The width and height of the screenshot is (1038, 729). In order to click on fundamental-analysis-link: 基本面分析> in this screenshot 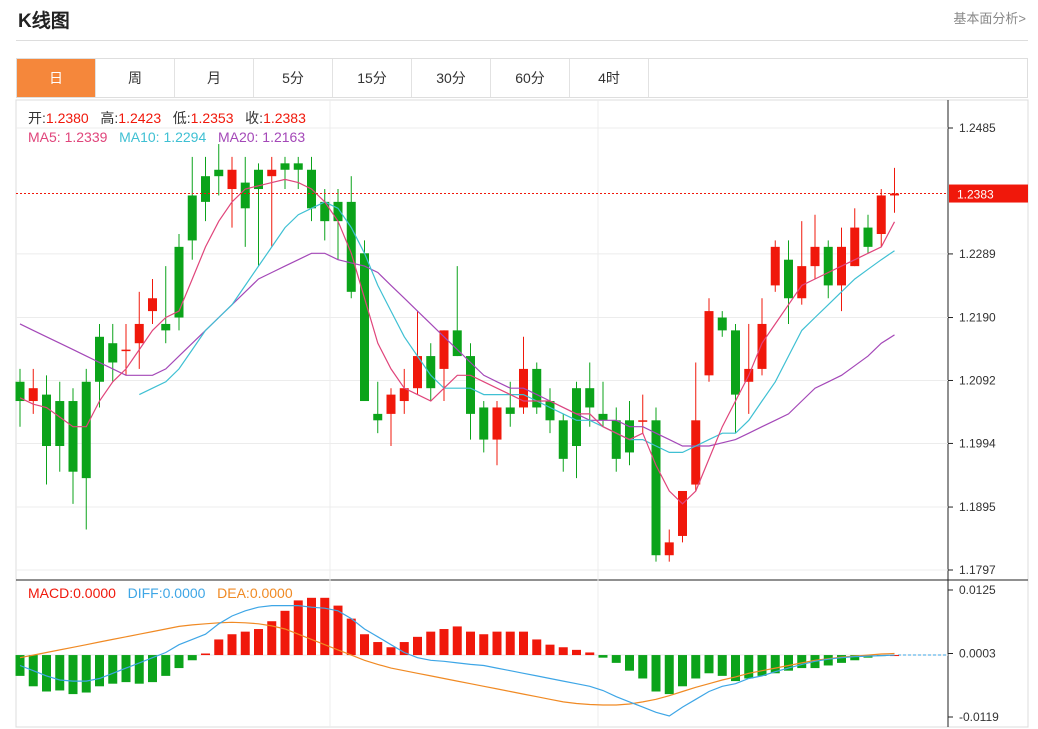, I will do `click(989, 18)`.